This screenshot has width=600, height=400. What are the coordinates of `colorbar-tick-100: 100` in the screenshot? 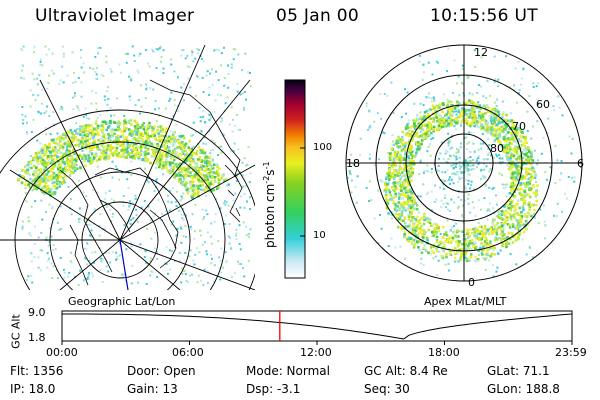 It's located at (323, 147).